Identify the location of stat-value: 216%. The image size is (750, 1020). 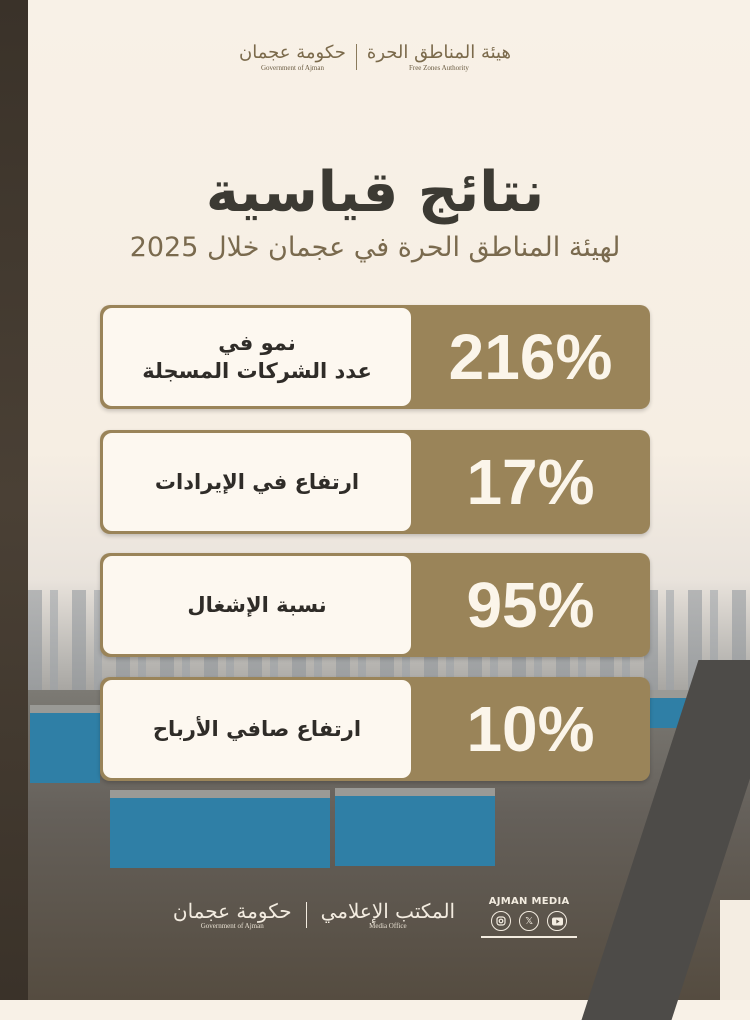
(530, 357).